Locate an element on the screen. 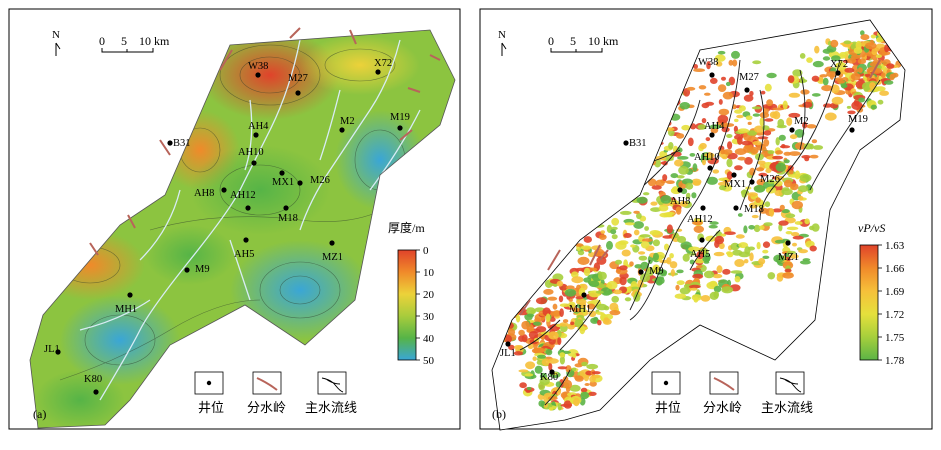 The height and width of the screenshot is (450, 941). well-label: JL1 is located at coordinates (52, 349).